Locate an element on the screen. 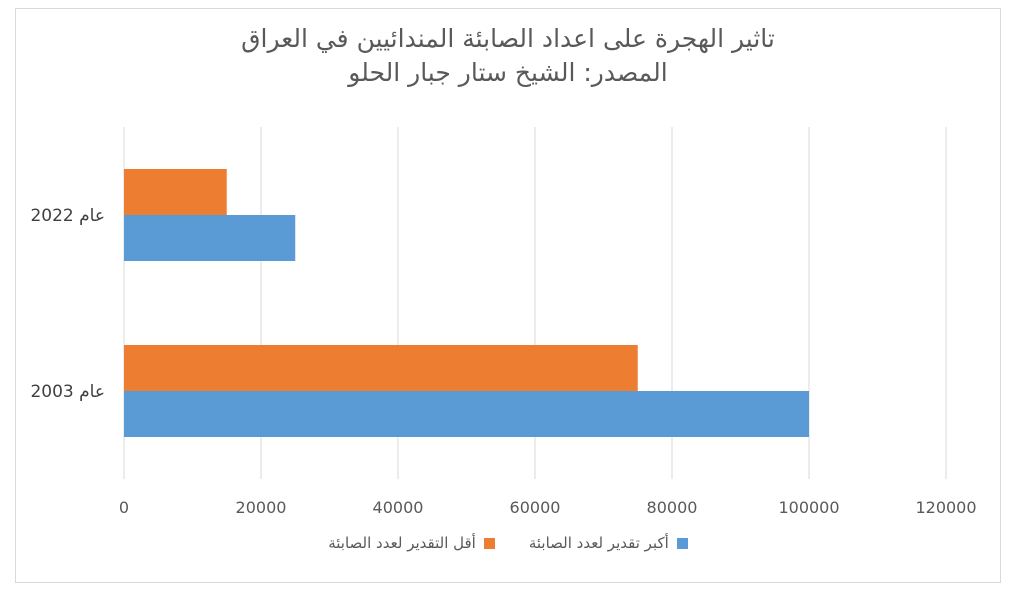 Image resolution: width=1024 pixels, height=597 pixels. x-tick-label: 0 is located at coordinates (124, 507).